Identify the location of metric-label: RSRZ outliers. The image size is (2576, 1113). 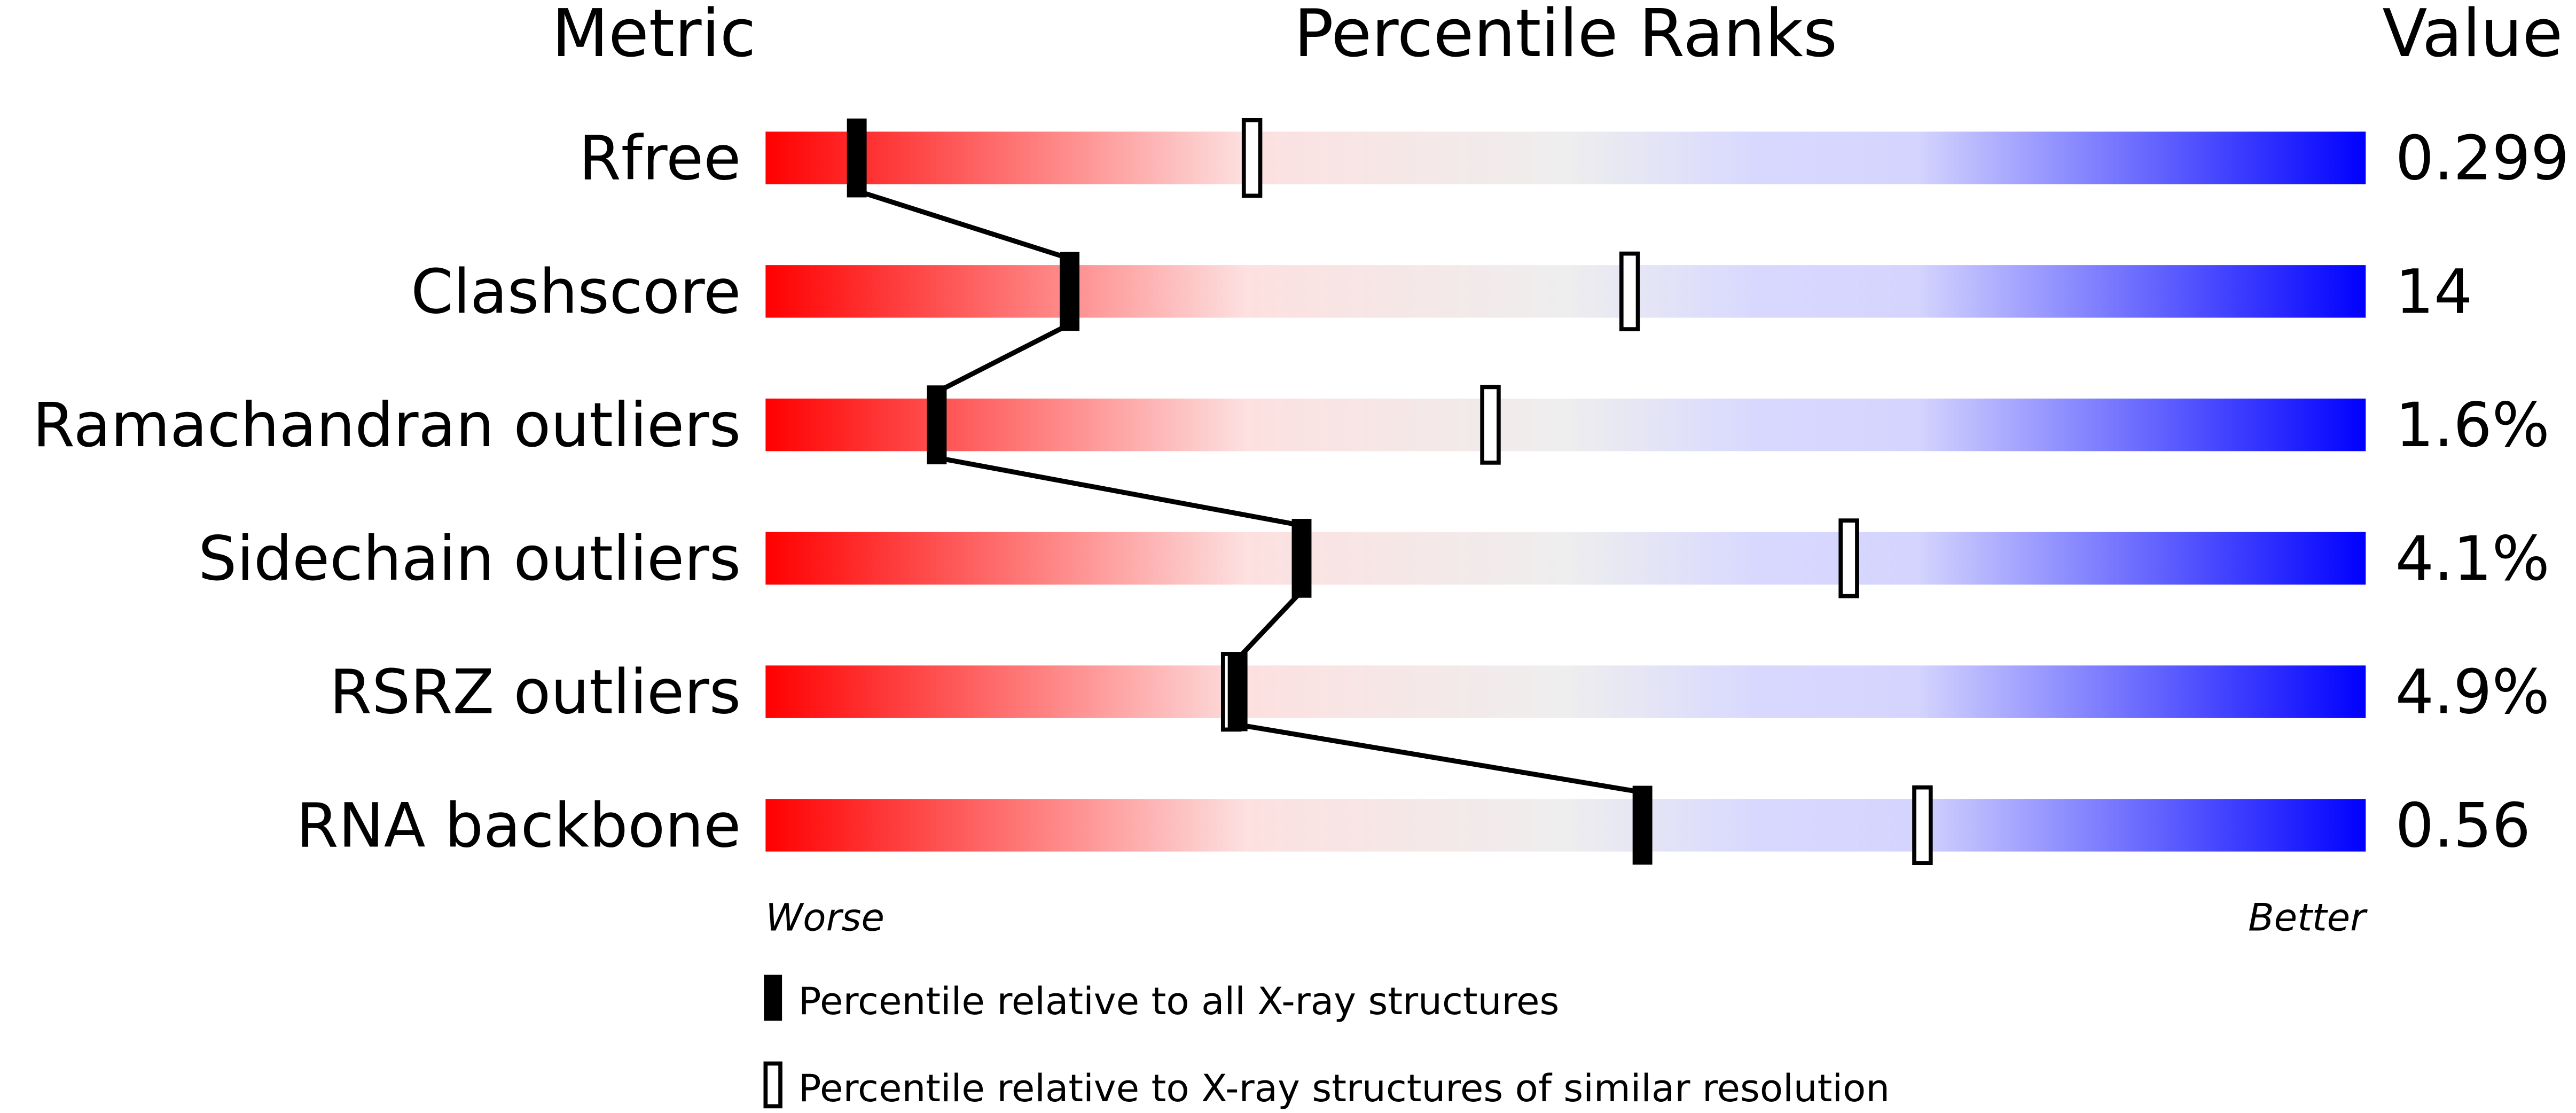
(535, 692).